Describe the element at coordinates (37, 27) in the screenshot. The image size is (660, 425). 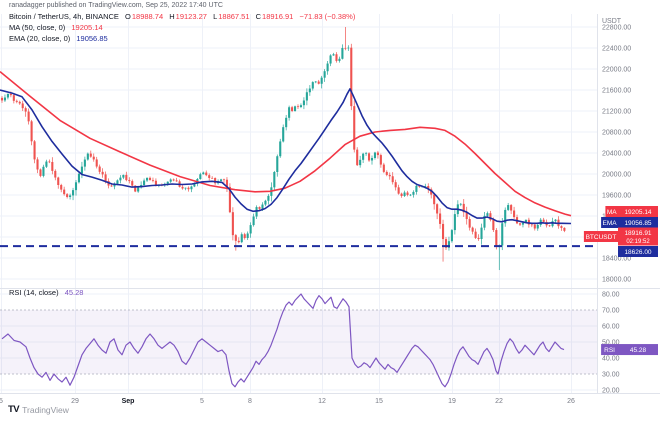
I see `ma-name: MA (50, close, 0)` at that location.